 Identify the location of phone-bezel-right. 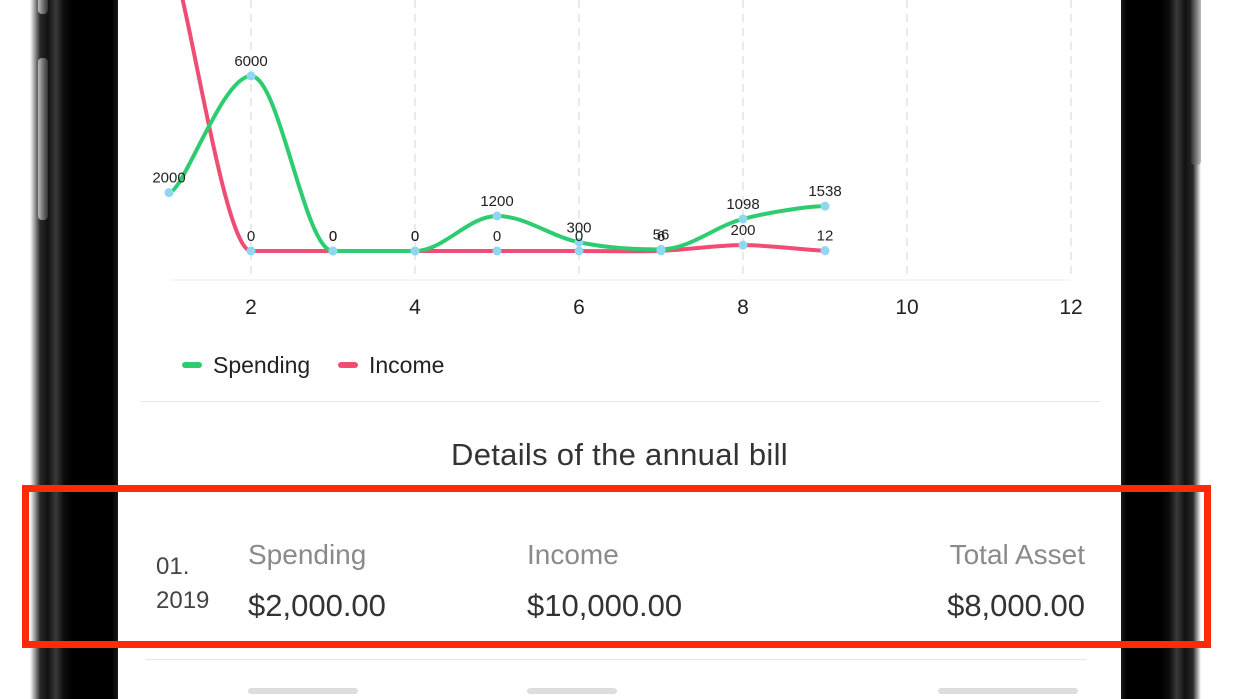
(1181, 349).